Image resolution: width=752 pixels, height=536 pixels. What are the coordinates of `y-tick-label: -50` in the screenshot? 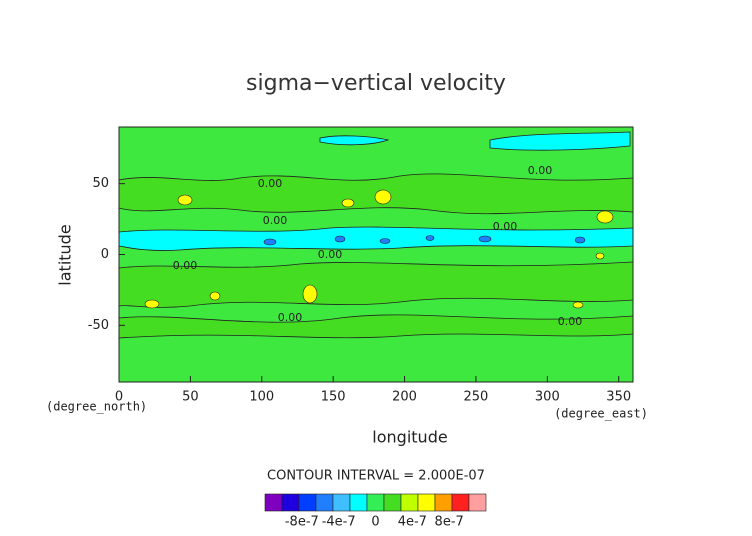 It's located at (98, 325).